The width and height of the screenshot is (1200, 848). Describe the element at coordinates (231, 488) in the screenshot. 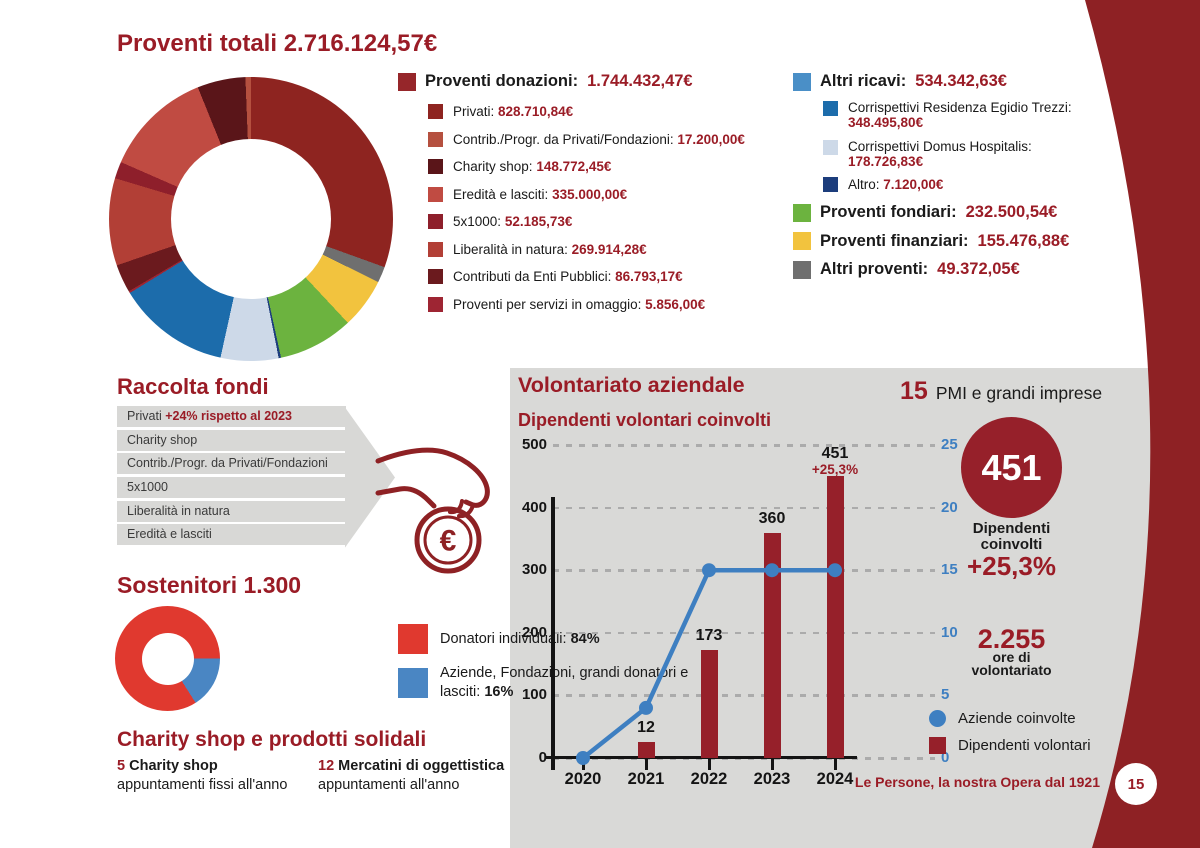

I see `funnel-bar: 5x1000` at that location.